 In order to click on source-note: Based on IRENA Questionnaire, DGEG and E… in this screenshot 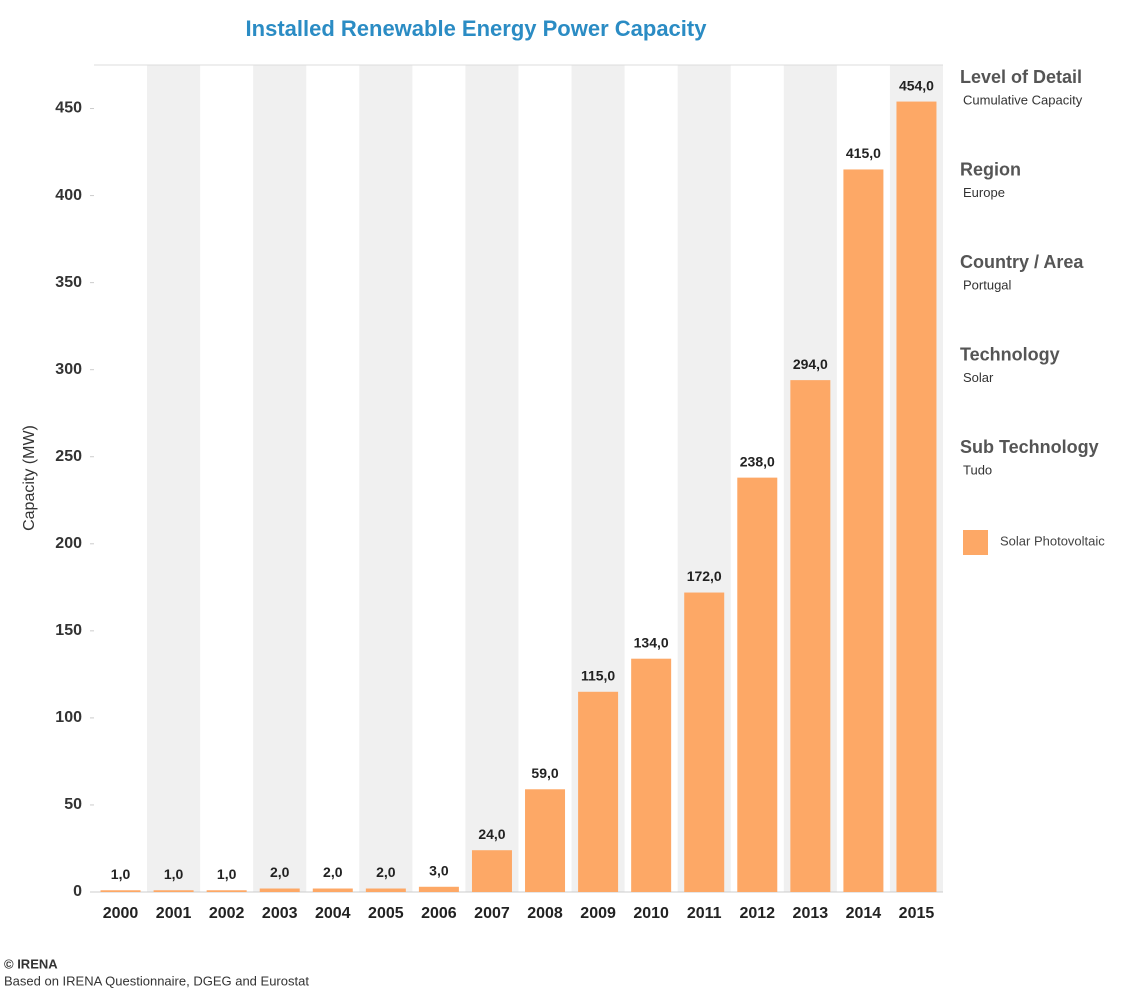, I will do `click(156, 980)`.